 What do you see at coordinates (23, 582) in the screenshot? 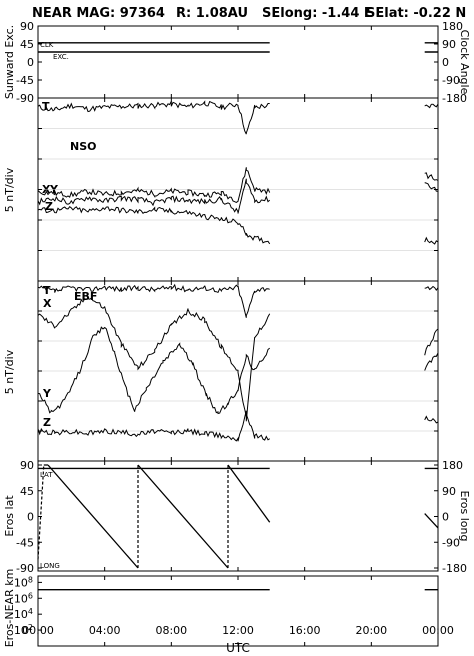
I see `y-tick-label: 108` at bounding box center [23, 582].